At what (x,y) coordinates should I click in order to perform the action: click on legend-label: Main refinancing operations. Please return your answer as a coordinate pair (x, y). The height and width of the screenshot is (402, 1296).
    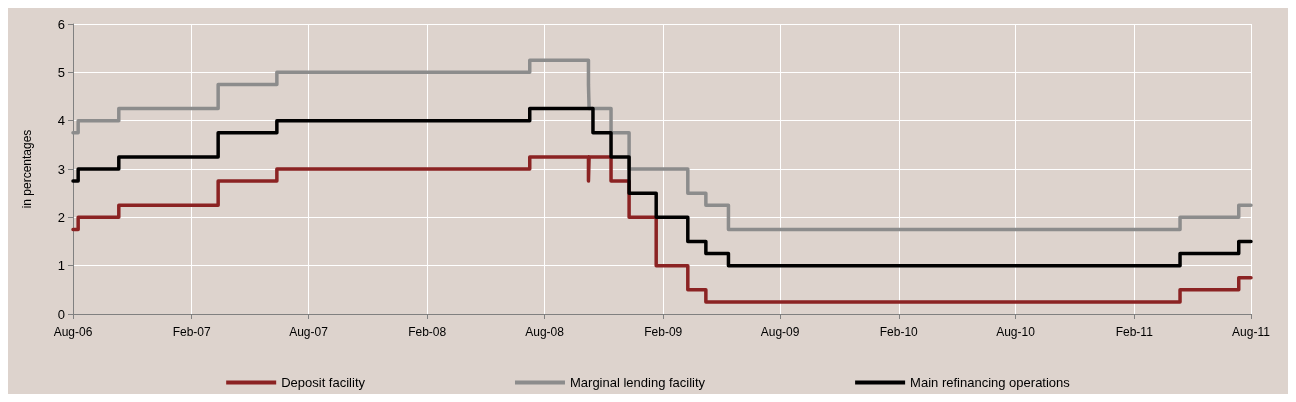
    Looking at the image, I should click on (990, 382).